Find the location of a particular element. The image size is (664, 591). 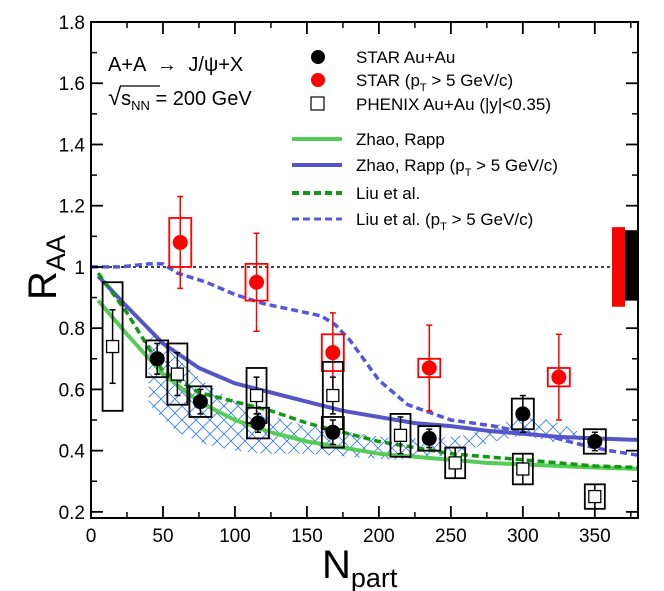

x-tick-label: 0 is located at coordinates (91, 536).